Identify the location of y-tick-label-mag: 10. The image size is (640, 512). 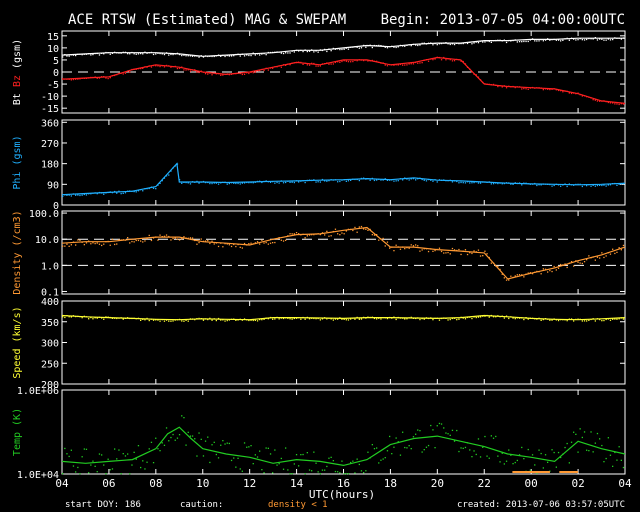
(53, 49).